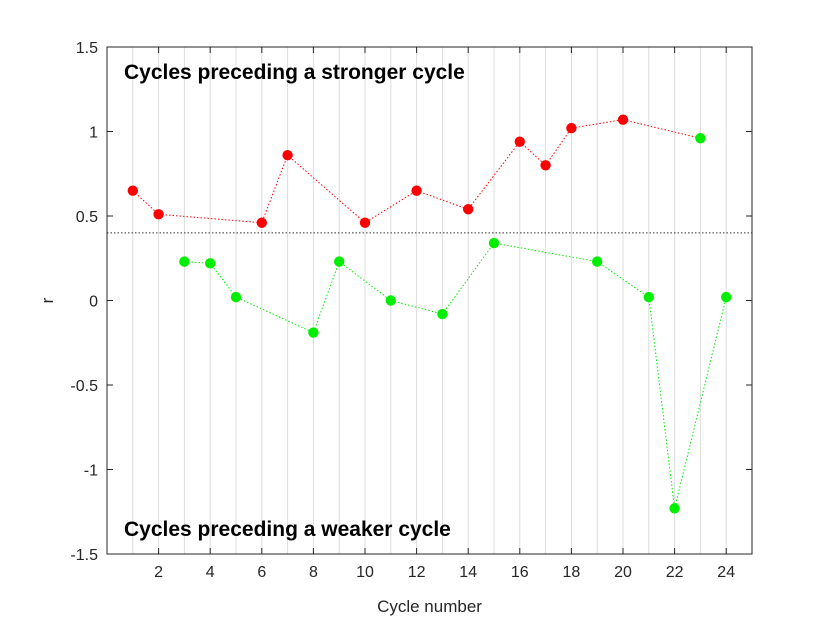  I want to click on x-tick-label: 16, so click(520, 572).